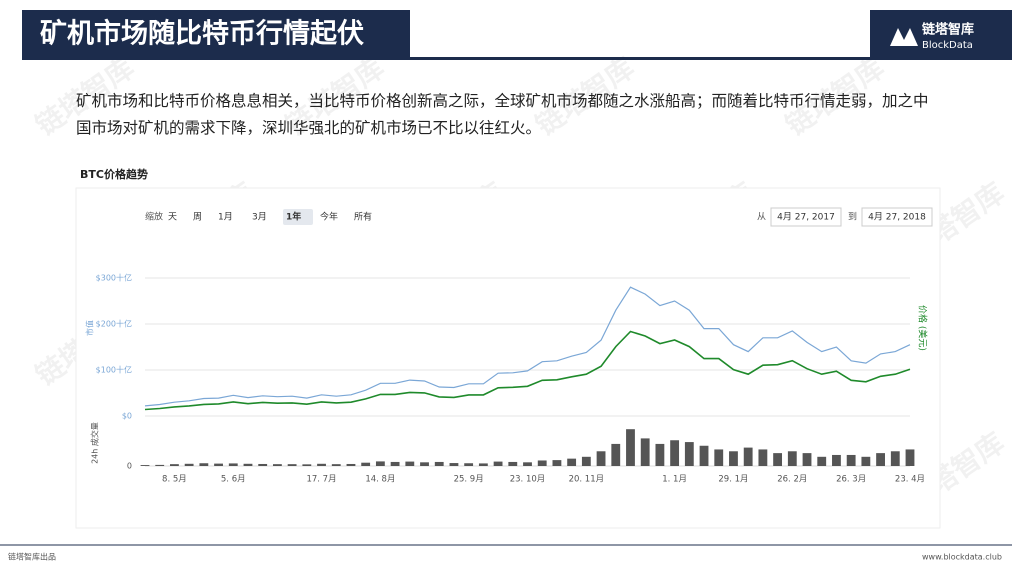 The width and height of the screenshot is (1012, 569). Describe the element at coordinates (923, 328) in the screenshot. I see `y2-axis-label: 价格 (美元)` at that location.